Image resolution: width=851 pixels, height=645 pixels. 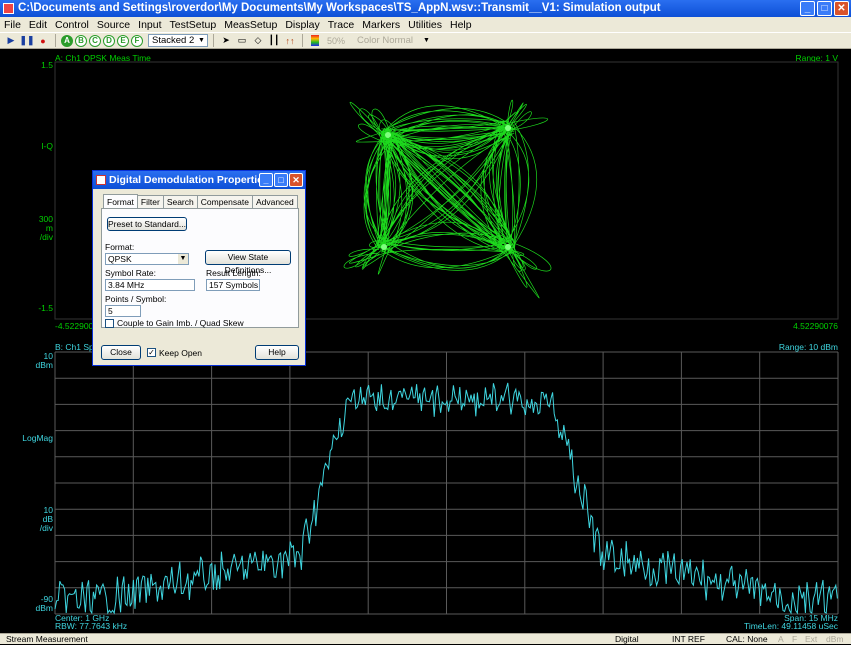 I want to click on scale-bars-icon: ┃┃, so click(x=274, y=40).